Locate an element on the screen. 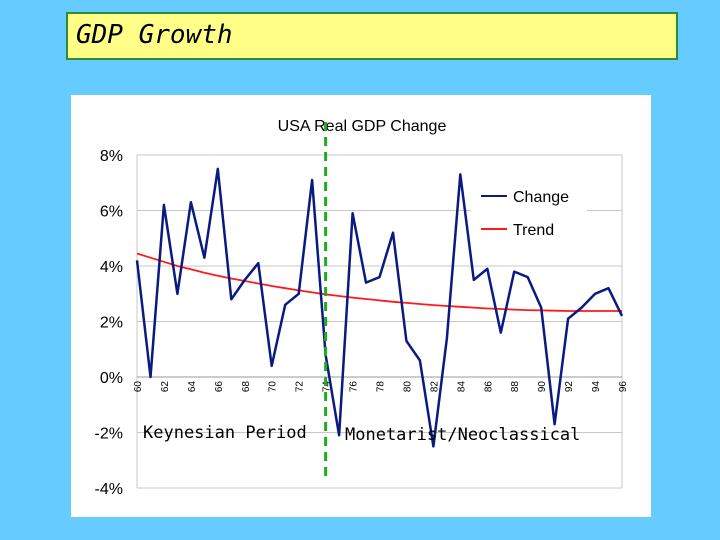 The image size is (720, 540). x-tick-label: 66 is located at coordinates (219, 387).